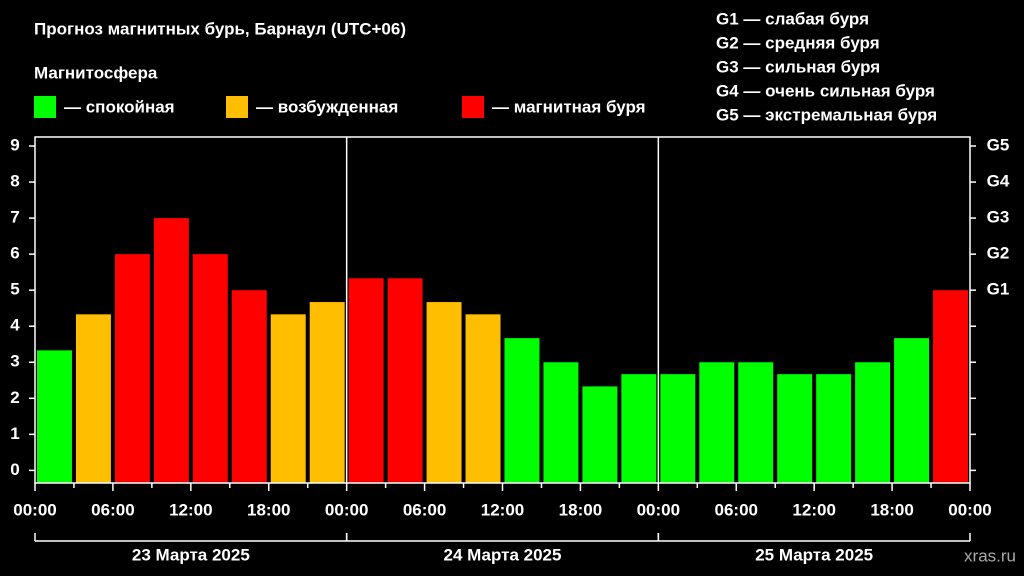 The image size is (1024, 576). I want to click on legend-title: Магнитосфера, so click(96, 72).